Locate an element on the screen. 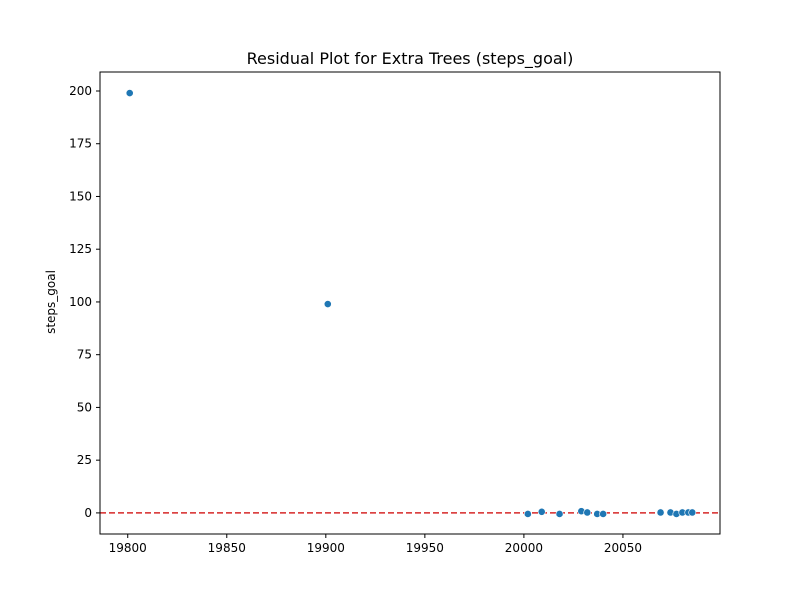  y-axis-label: steps_goal is located at coordinates (51, 302).